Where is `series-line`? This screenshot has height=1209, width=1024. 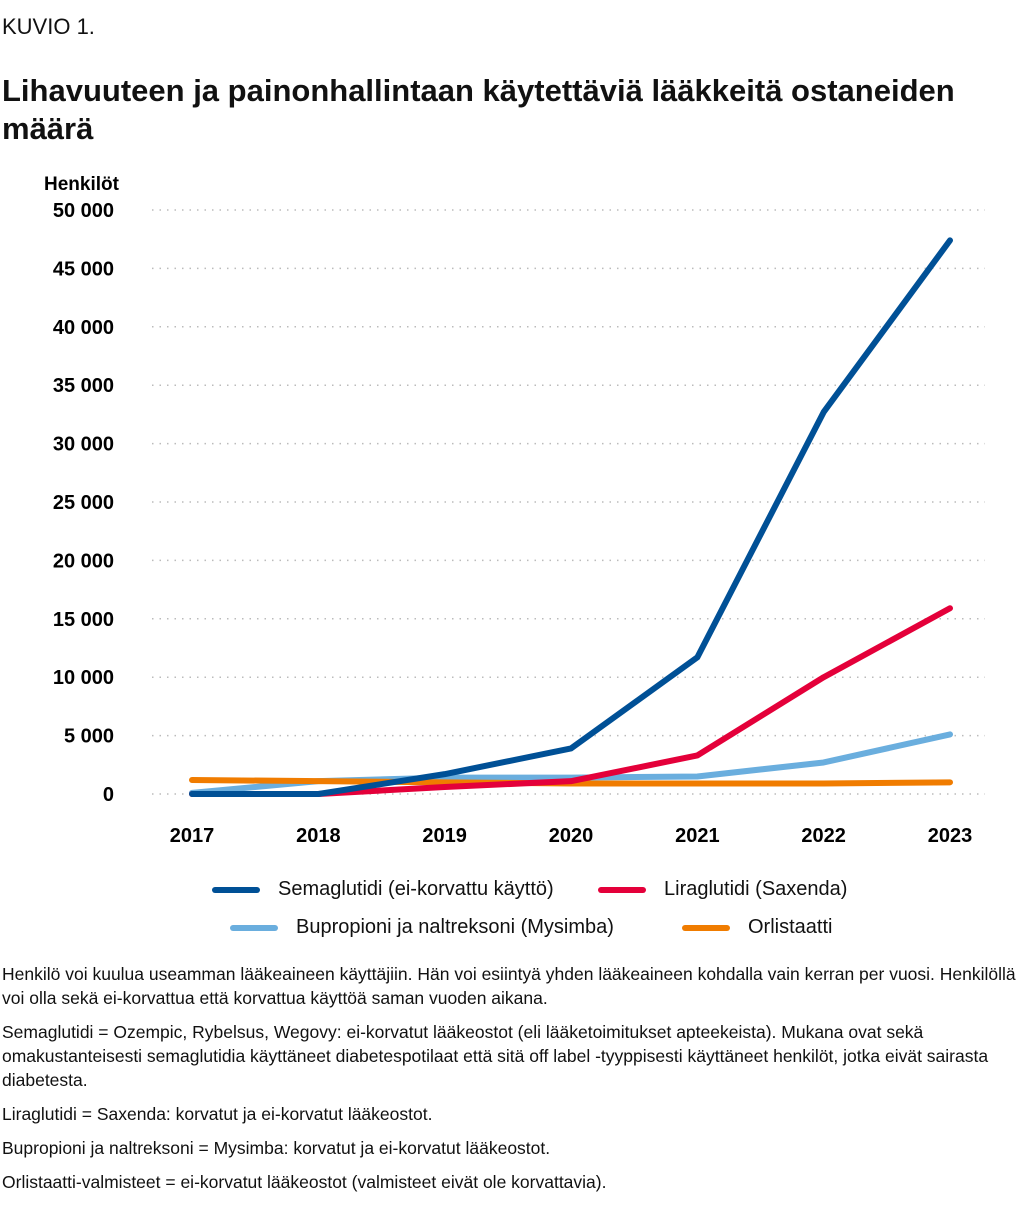 series-line is located at coordinates (571, 701).